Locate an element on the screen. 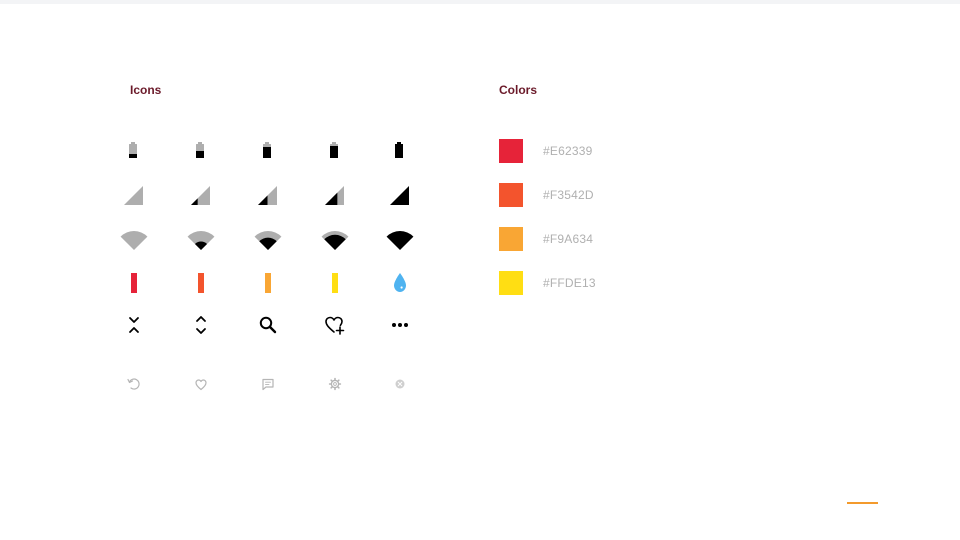  signal-0-icon is located at coordinates (134, 195).